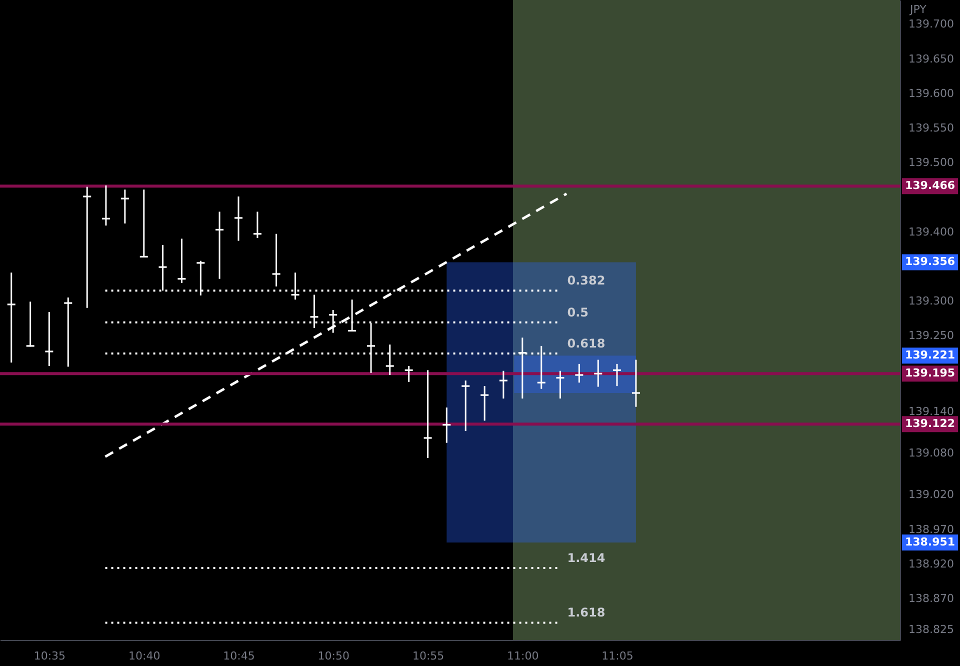 Image resolution: width=960 pixels, height=666 pixels. Describe the element at coordinates (931, 453) in the screenshot. I see `y-tick-label: 139.080` at that location.